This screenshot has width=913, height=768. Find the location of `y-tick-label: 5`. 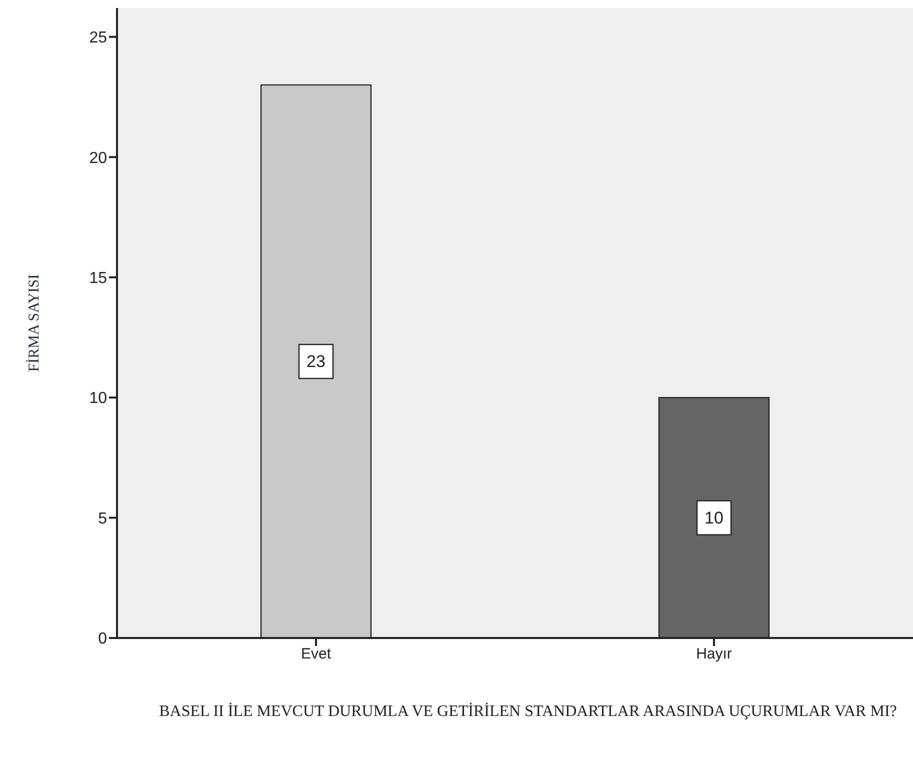

y-tick-label: 5 is located at coordinates (103, 519).